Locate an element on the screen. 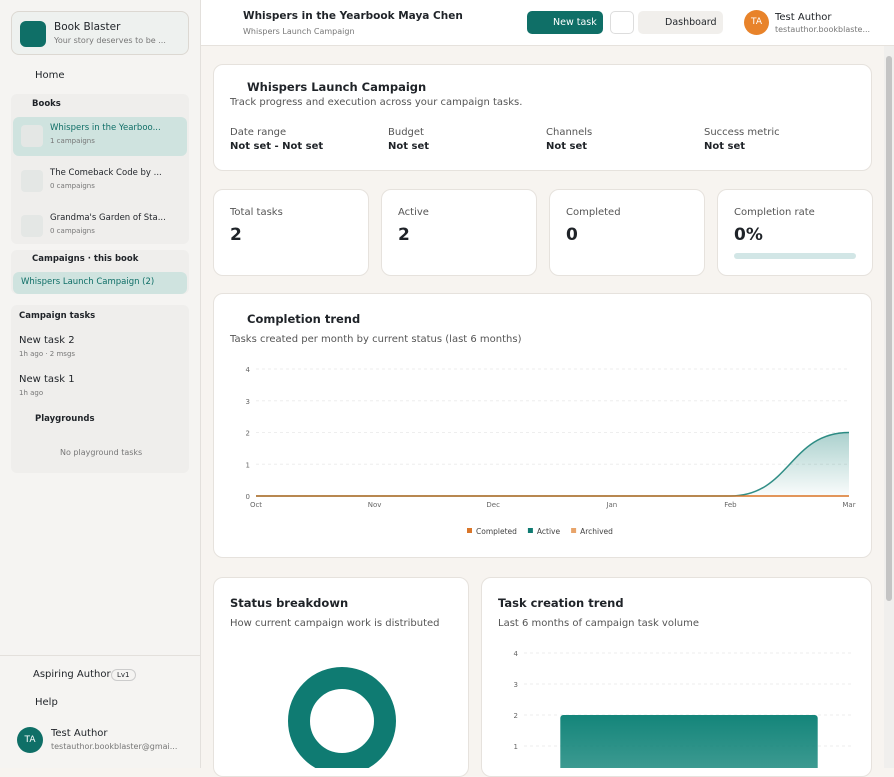 The height and width of the screenshot is (777, 894). tasks-section is located at coordinates (100, 389).